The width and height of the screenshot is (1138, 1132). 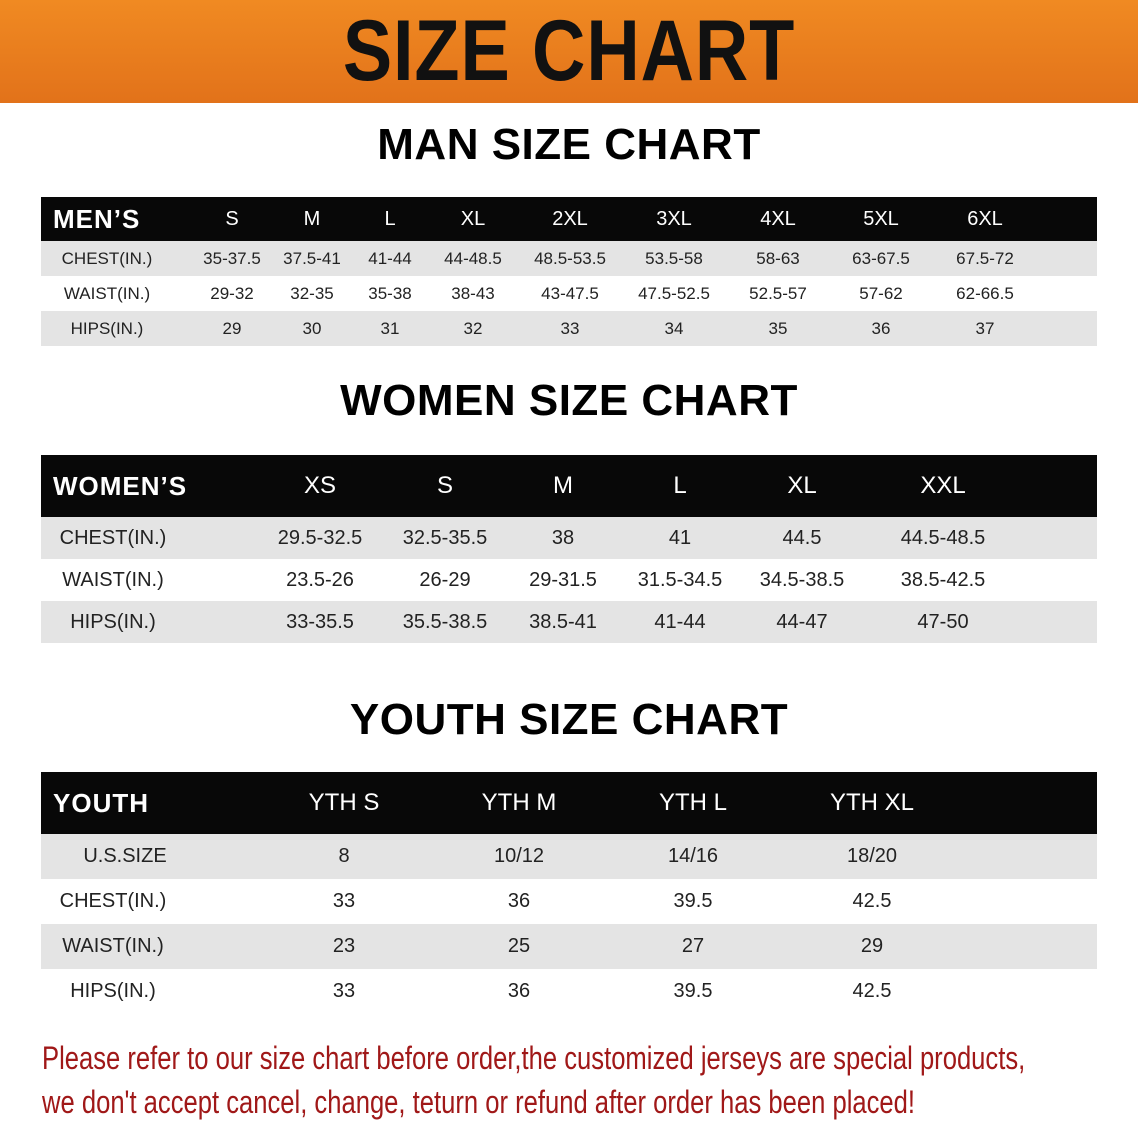 I want to click on table-cell: 31.5-34.5, so click(x=680, y=579).